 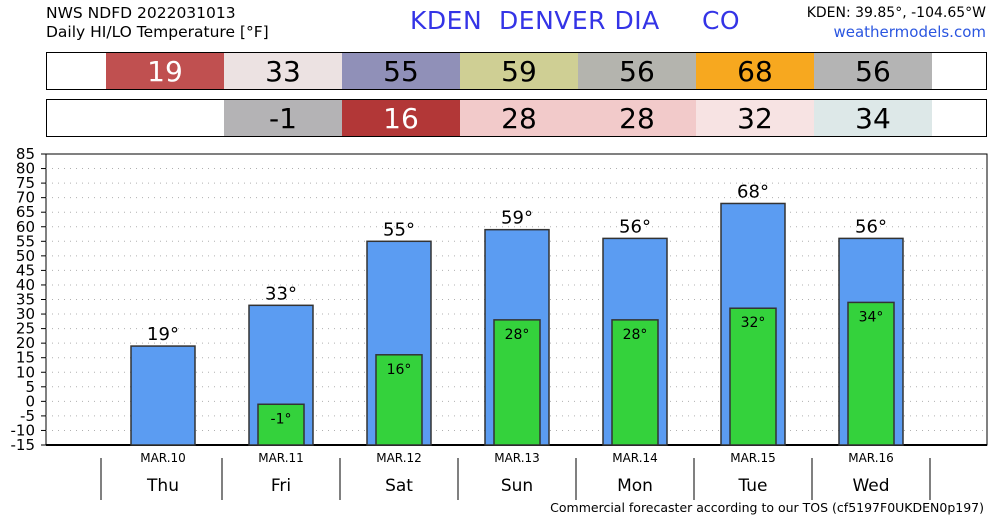 What do you see at coordinates (870, 486) in the screenshot?
I see `x-day-label: Wed` at bounding box center [870, 486].